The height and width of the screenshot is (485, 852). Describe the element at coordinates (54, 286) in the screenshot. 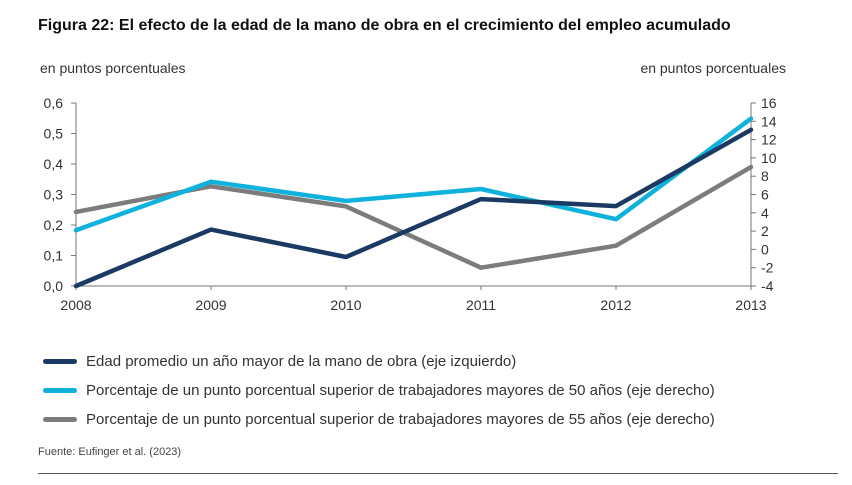

I see `left-tick-label: 0,0` at that location.